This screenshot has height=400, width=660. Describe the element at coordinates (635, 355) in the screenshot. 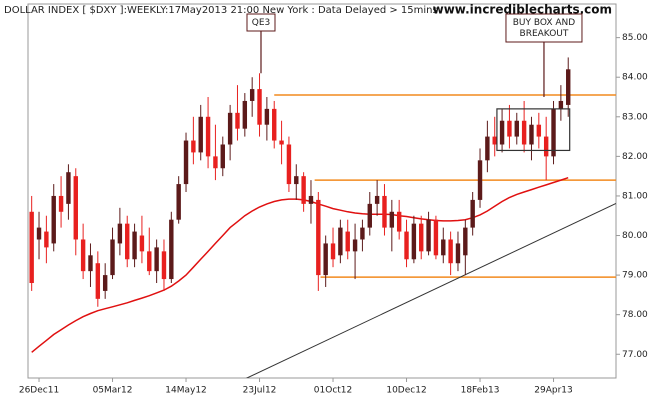

I see `y-tick-label: 77.00` at that location.